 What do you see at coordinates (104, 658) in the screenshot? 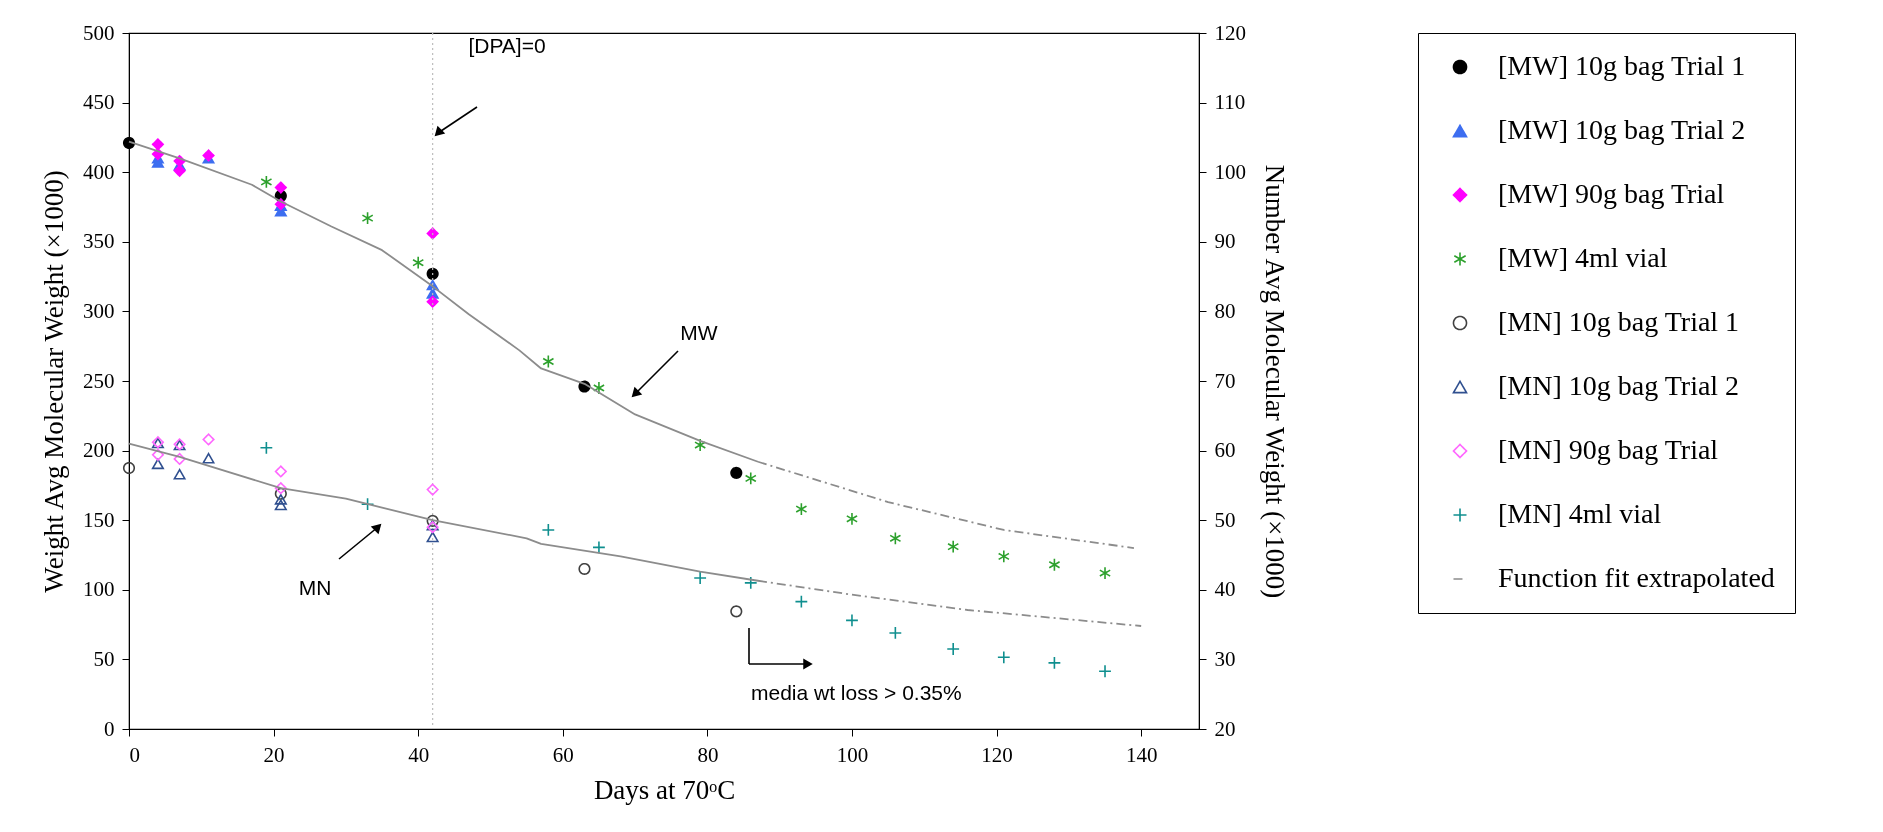
I see `y-tick-label: 50` at bounding box center [104, 658].